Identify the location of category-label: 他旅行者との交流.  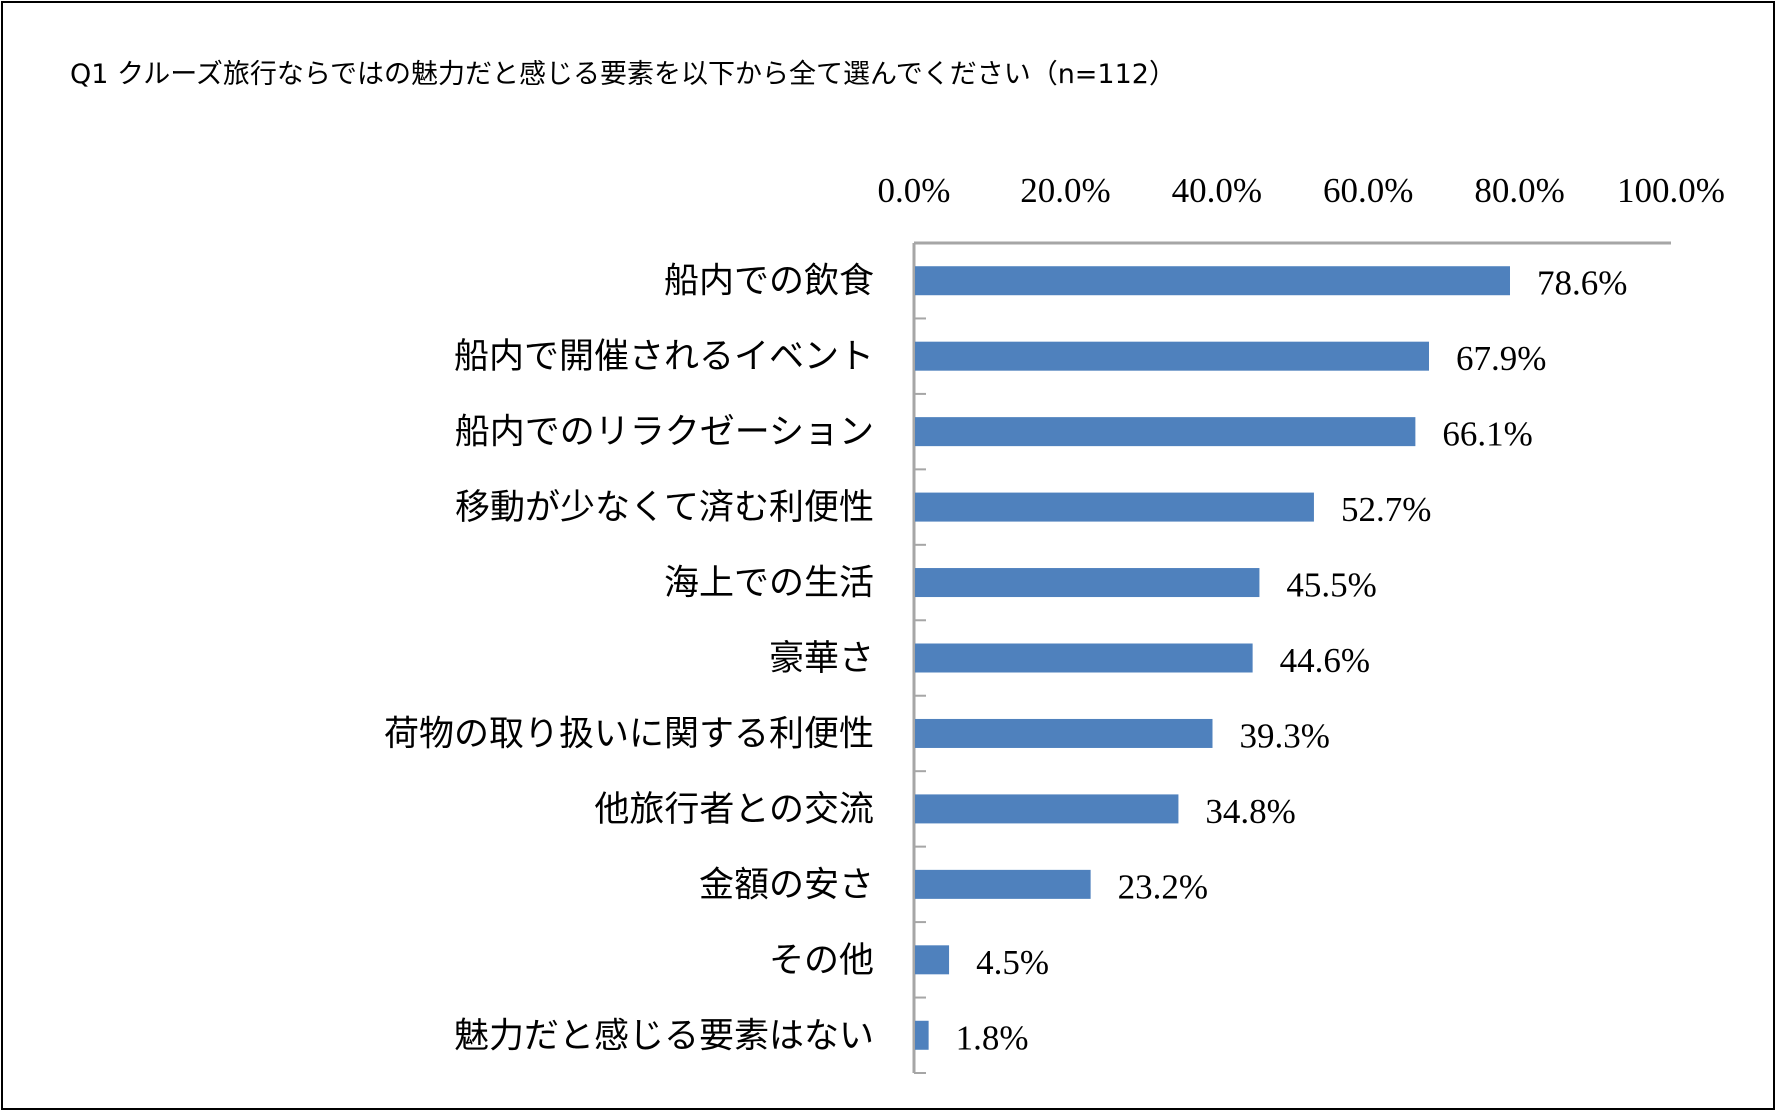
(734, 810).